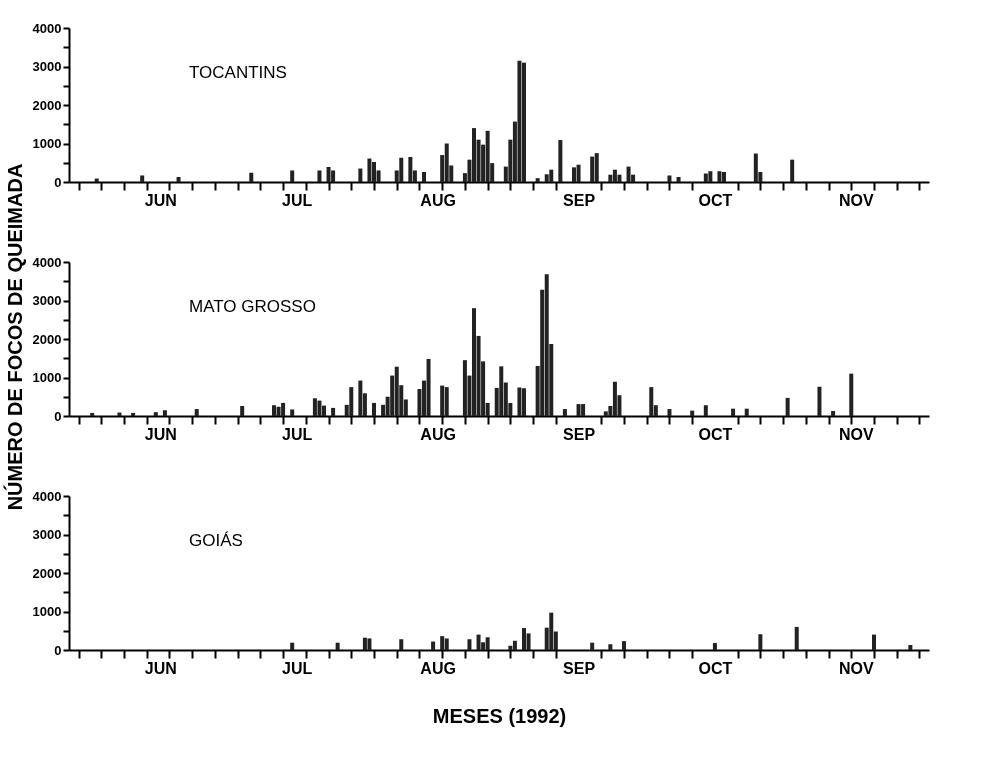 The height and width of the screenshot is (758, 1002). What do you see at coordinates (252, 306) in the screenshot?
I see `text: MATO GROSSO` at bounding box center [252, 306].